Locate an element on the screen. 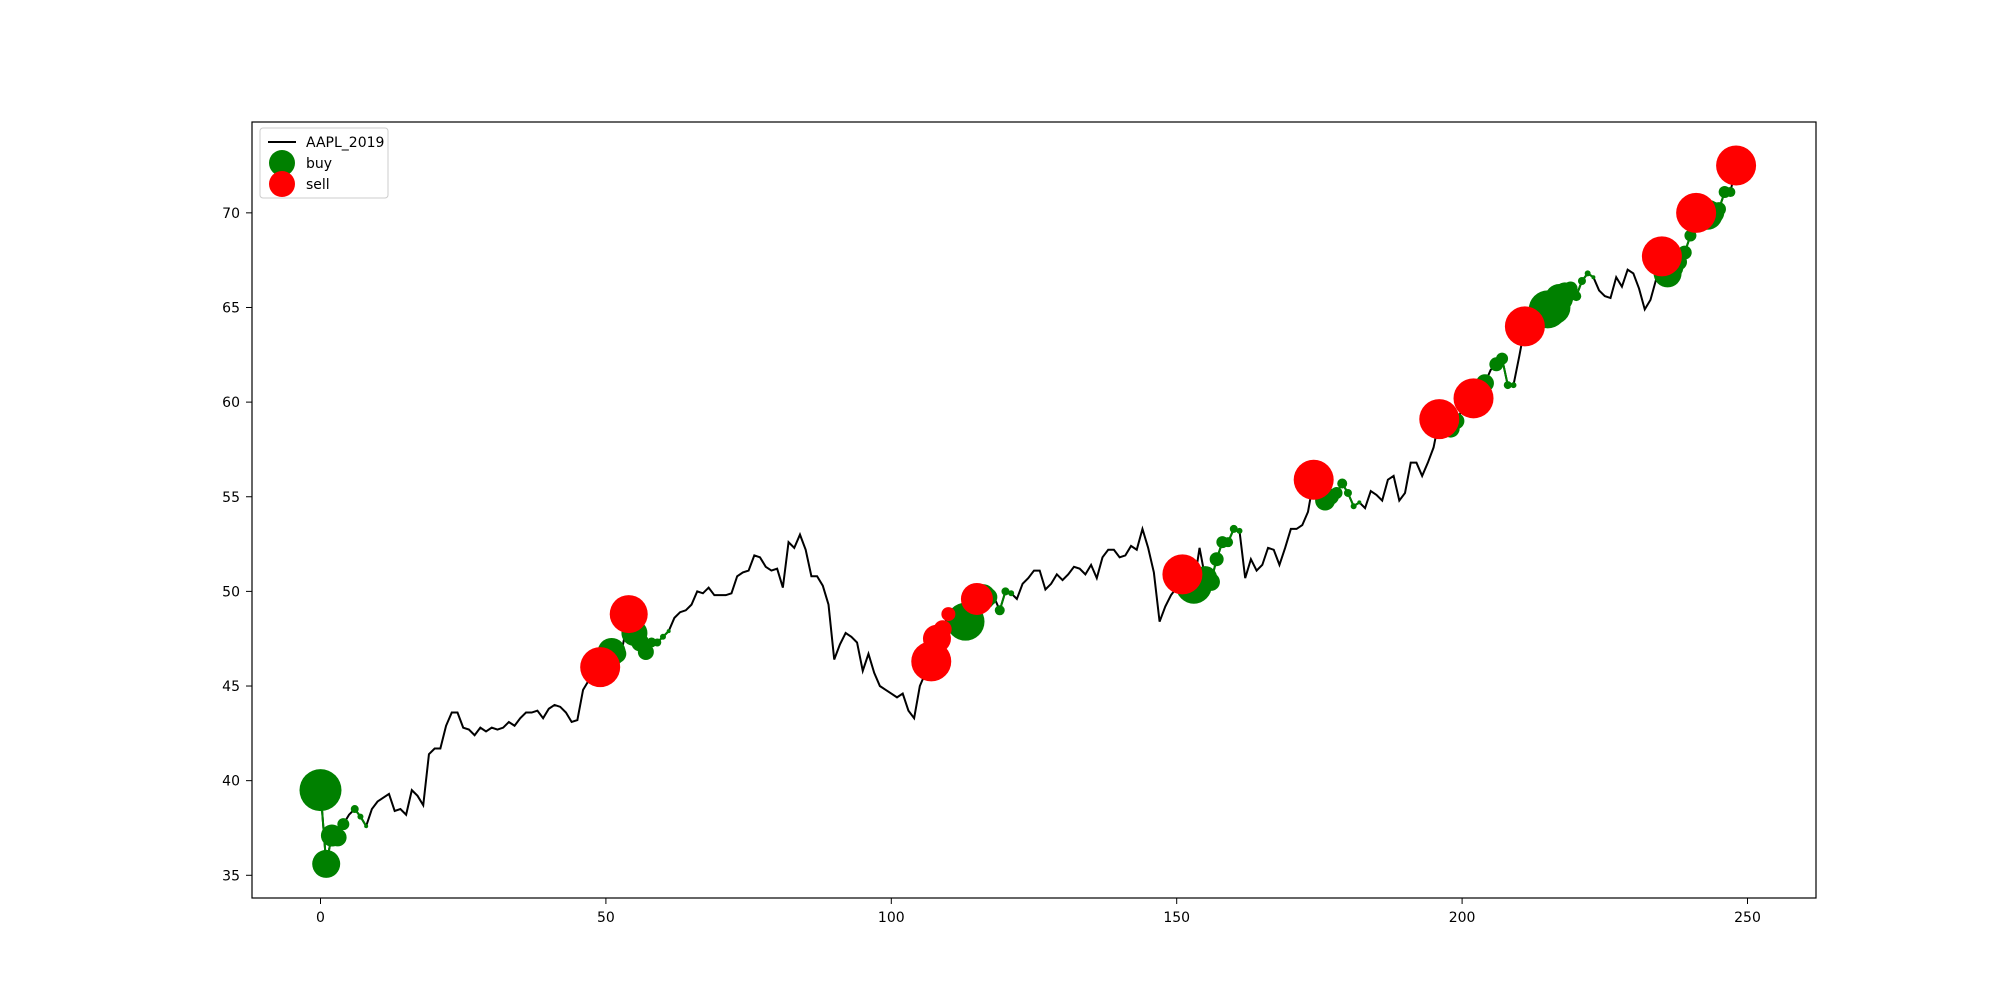  y-tick-label: 50 is located at coordinates (231, 592).